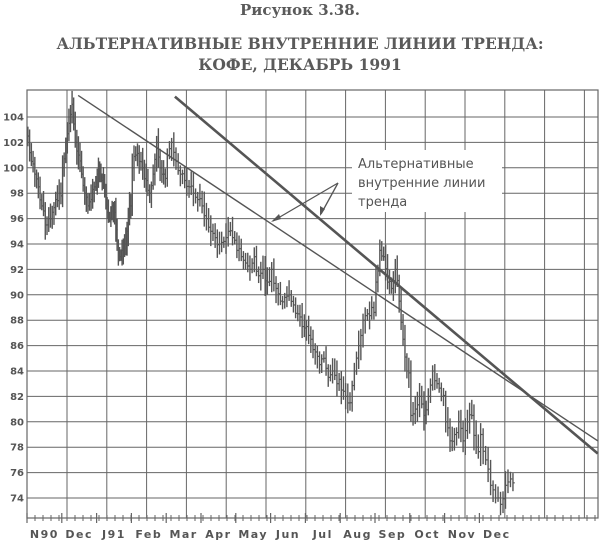 The height and width of the screenshot is (545, 600). What do you see at coordinates (416, 164) in the screenshot?
I see `annotation-line-1: Альтернативные` at bounding box center [416, 164].